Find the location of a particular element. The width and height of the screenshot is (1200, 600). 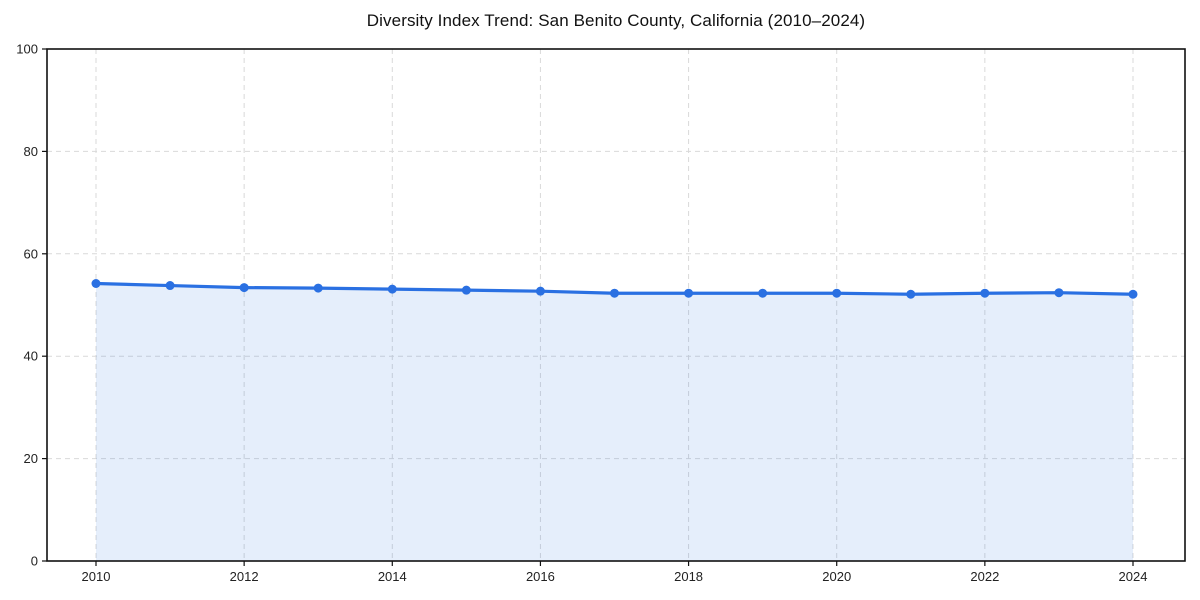

y-tick-label: 0 is located at coordinates (34, 561).